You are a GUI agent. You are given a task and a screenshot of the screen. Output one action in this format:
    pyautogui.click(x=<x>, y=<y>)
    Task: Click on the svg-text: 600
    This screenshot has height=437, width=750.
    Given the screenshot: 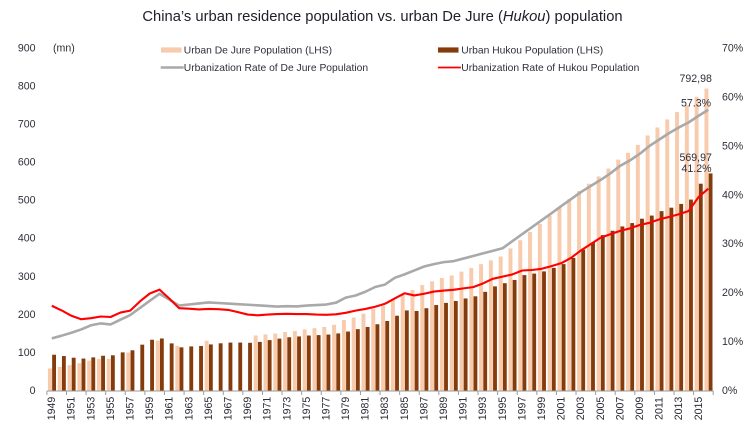 What is the action you would take?
    pyautogui.click(x=27, y=163)
    